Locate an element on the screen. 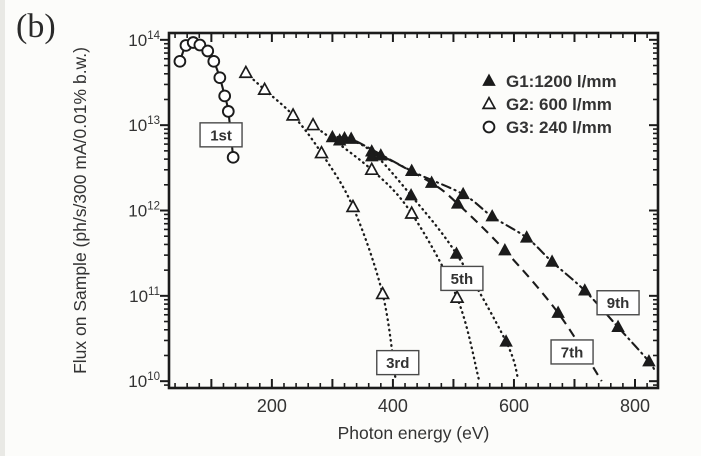  series-1st-harmonic-G3 is located at coordinates (206, 100).